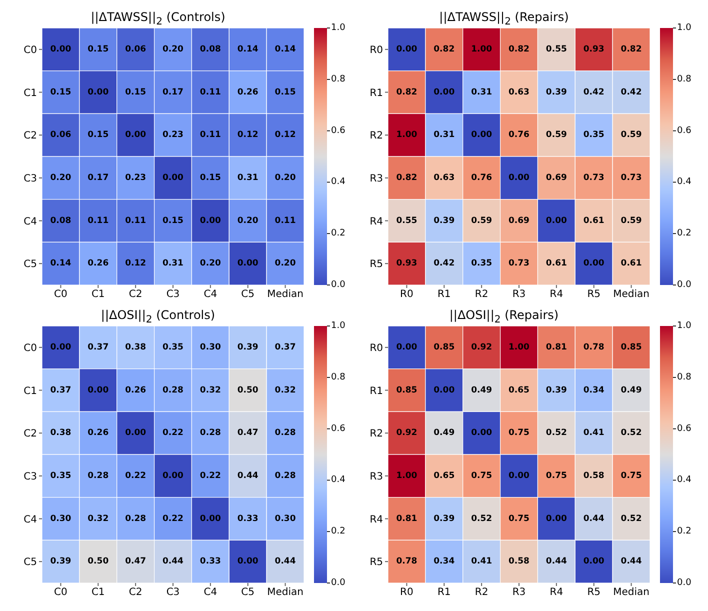 The height and width of the screenshot is (611, 708). Describe the element at coordinates (556, 433) in the screenshot. I see `data-label: 0.52` at that location.